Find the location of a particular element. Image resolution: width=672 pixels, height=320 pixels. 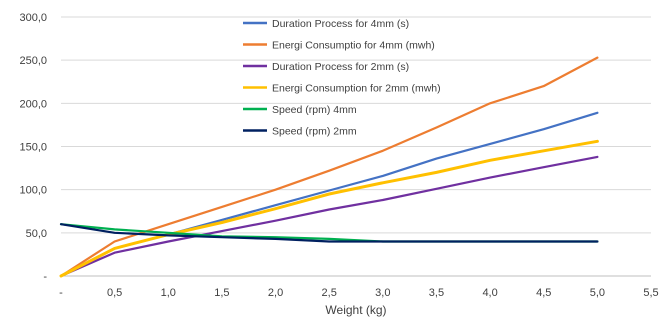

x-tick-label: 5,5 is located at coordinates (650, 293).